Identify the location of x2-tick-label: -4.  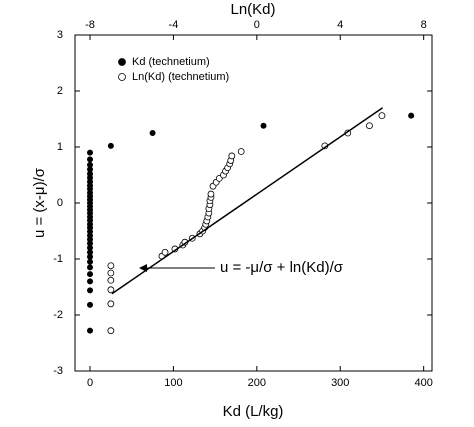
(174, 25).